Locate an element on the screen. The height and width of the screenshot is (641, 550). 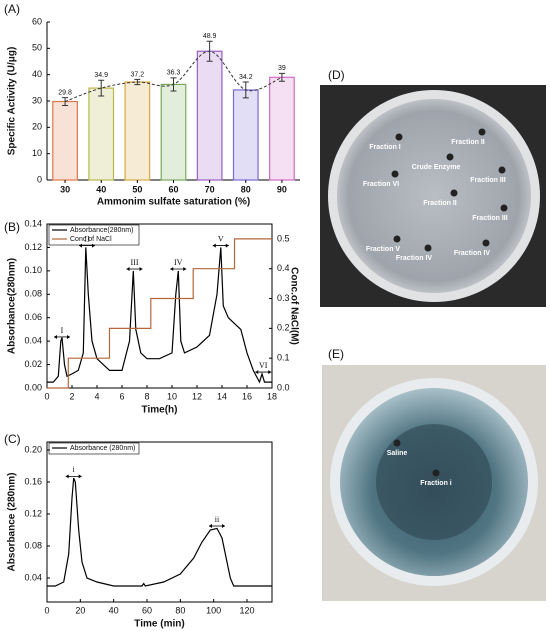
legend-label: Conc of NaCl is located at coordinates (91, 239).